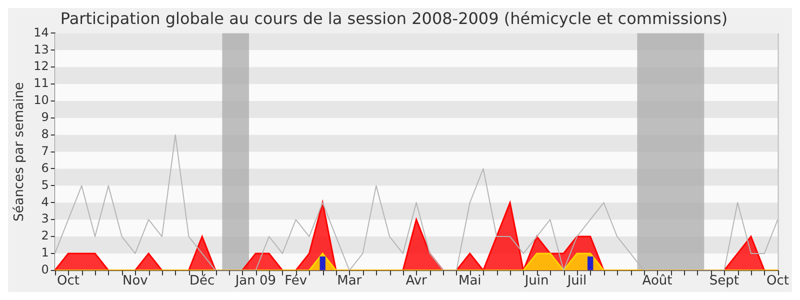 The height and width of the screenshot is (300, 800). I want to click on y-tick-label: 0, so click(45, 269).